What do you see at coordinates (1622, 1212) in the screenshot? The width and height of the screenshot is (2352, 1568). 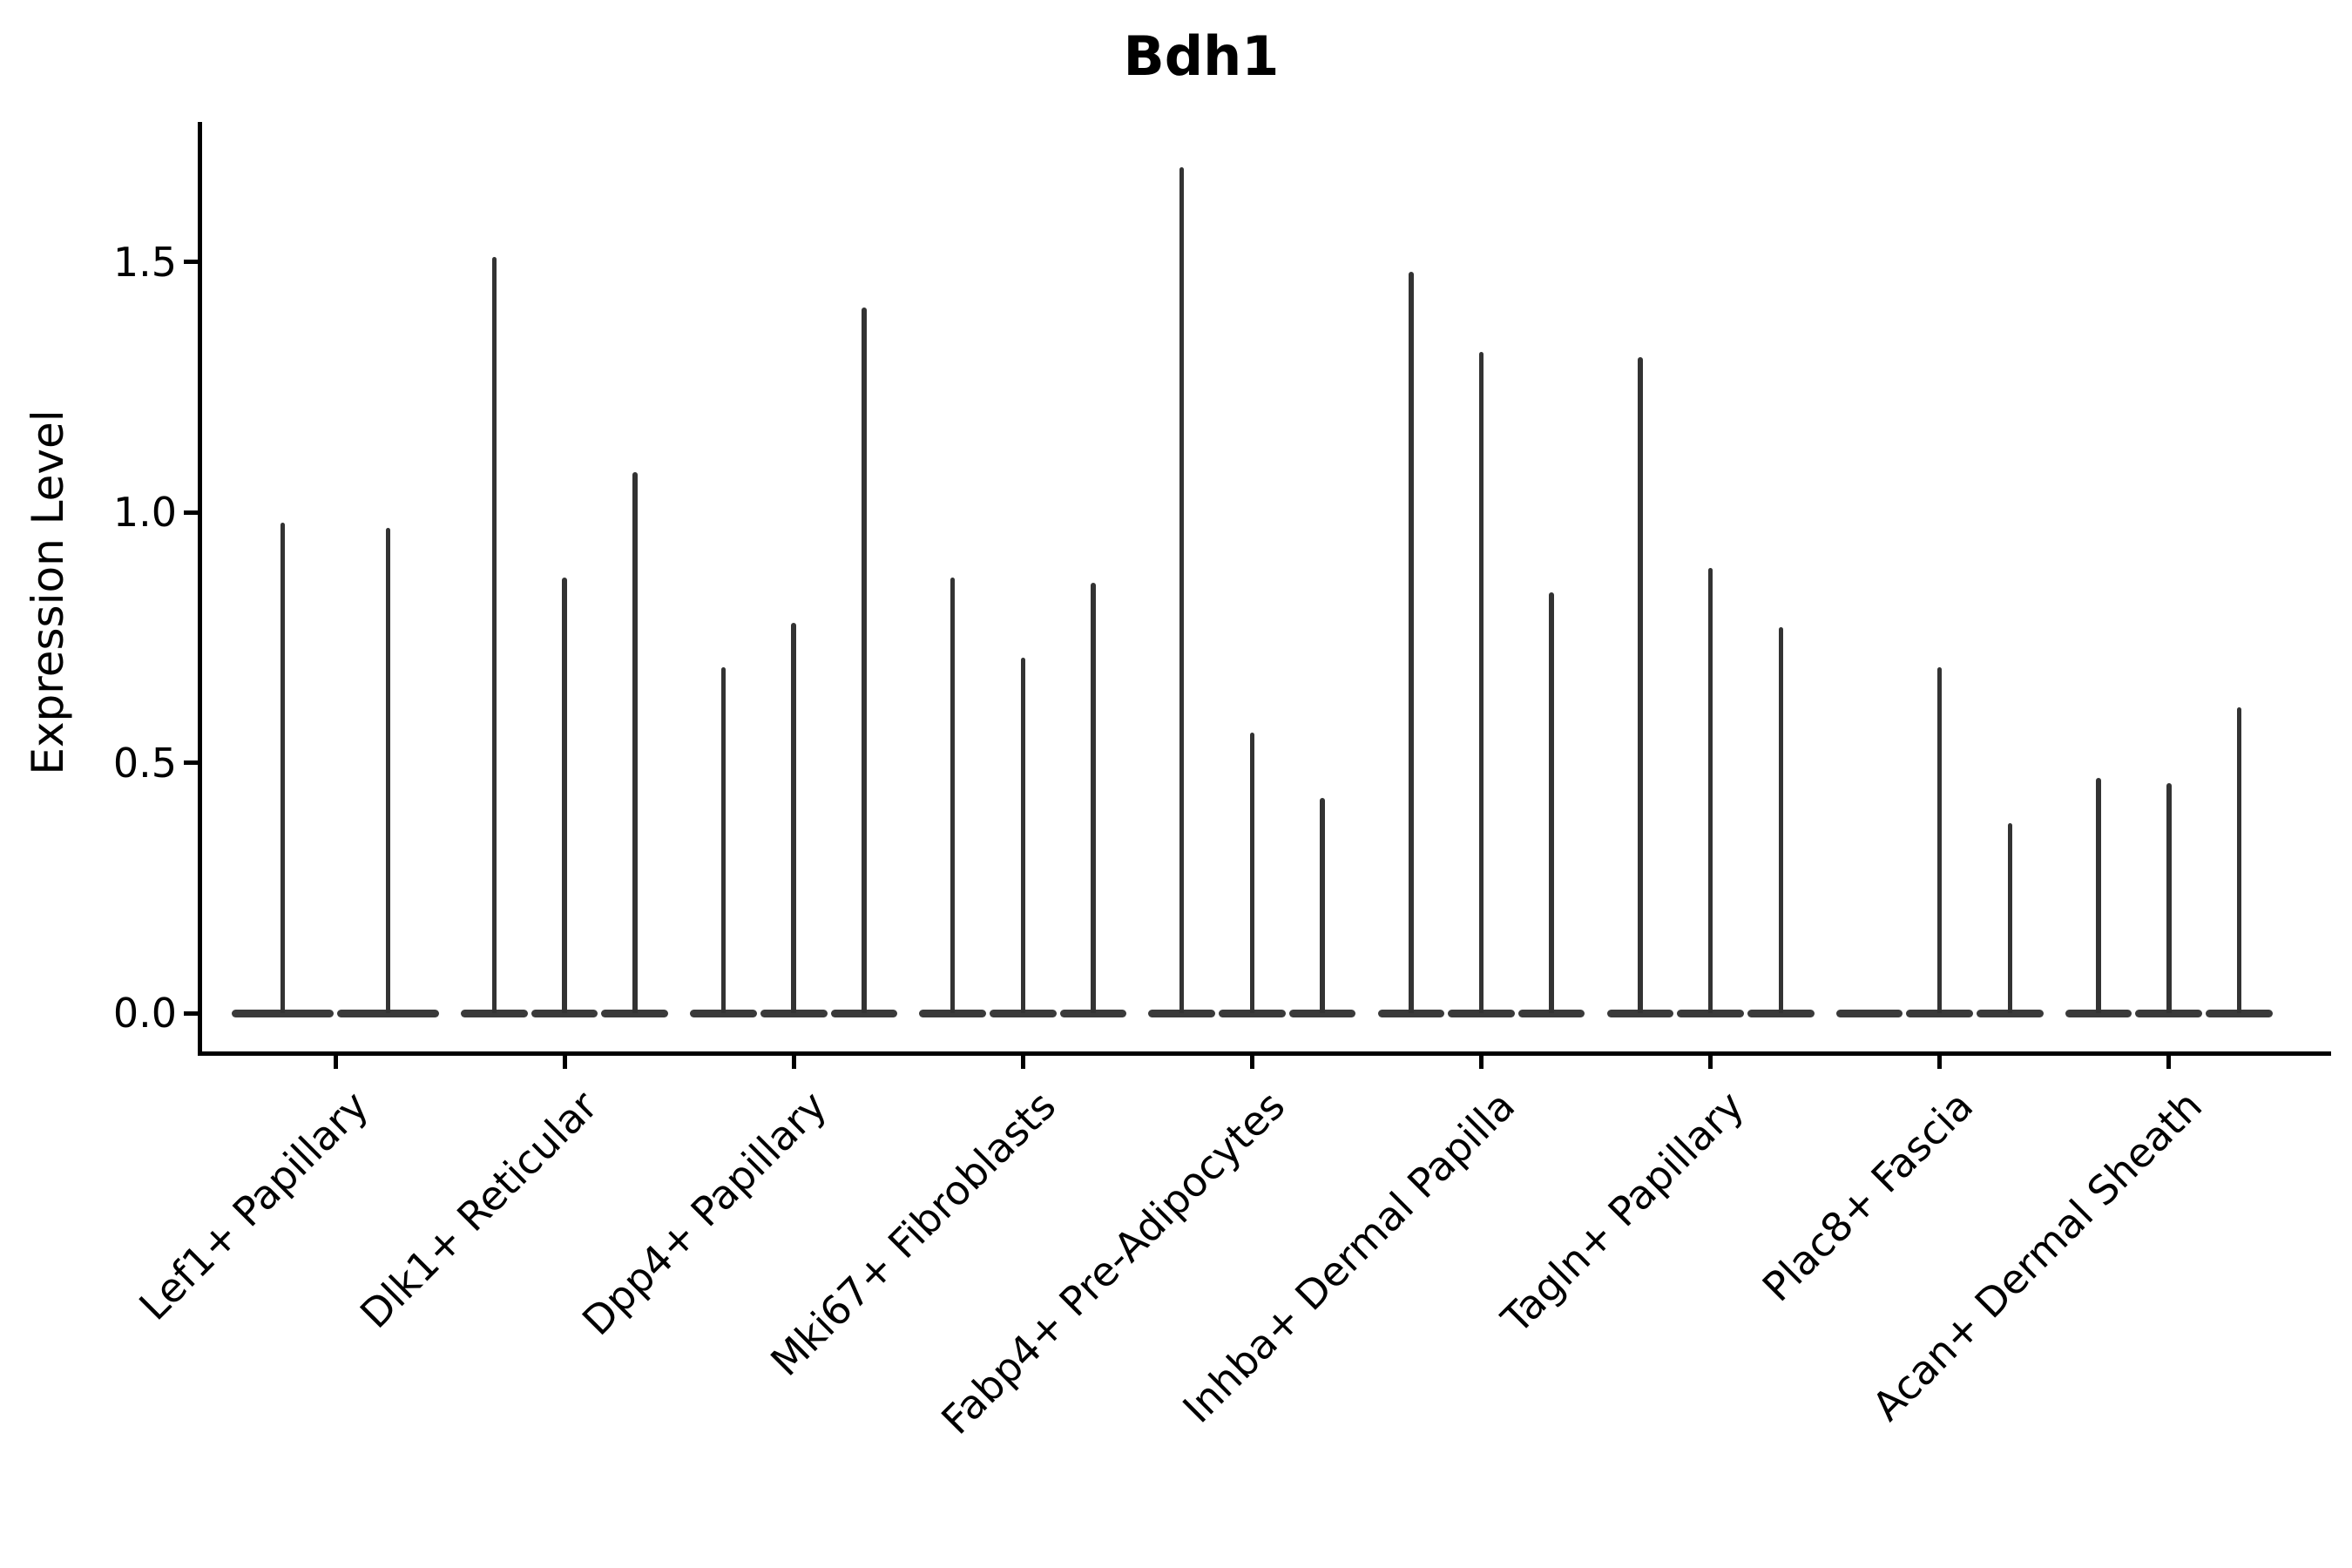 I see `x-tick-label: Tagln+ Papillary` at bounding box center [1622, 1212].